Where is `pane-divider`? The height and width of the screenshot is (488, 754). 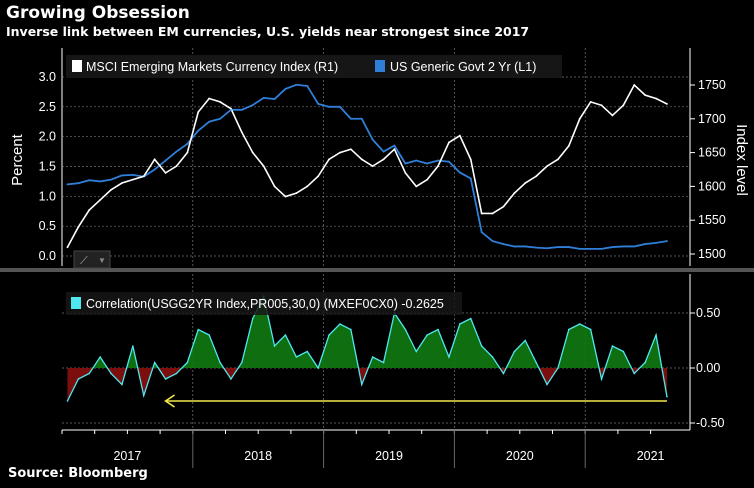 pane-divider is located at coordinates (377, 270).